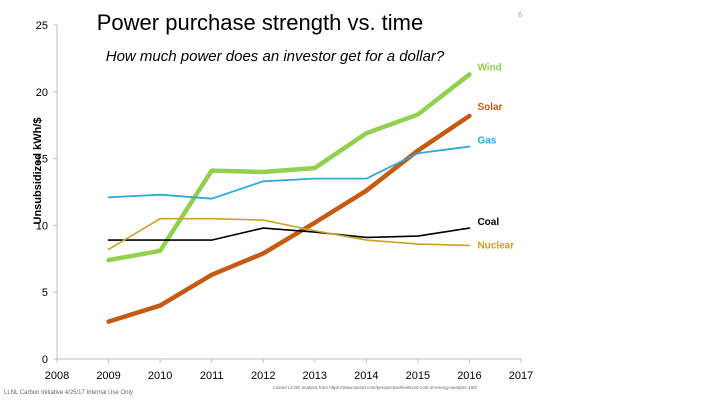 The height and width of the screenshot is (405, 720). I want to click on x-tick-label: 2017, so click(521, 376).